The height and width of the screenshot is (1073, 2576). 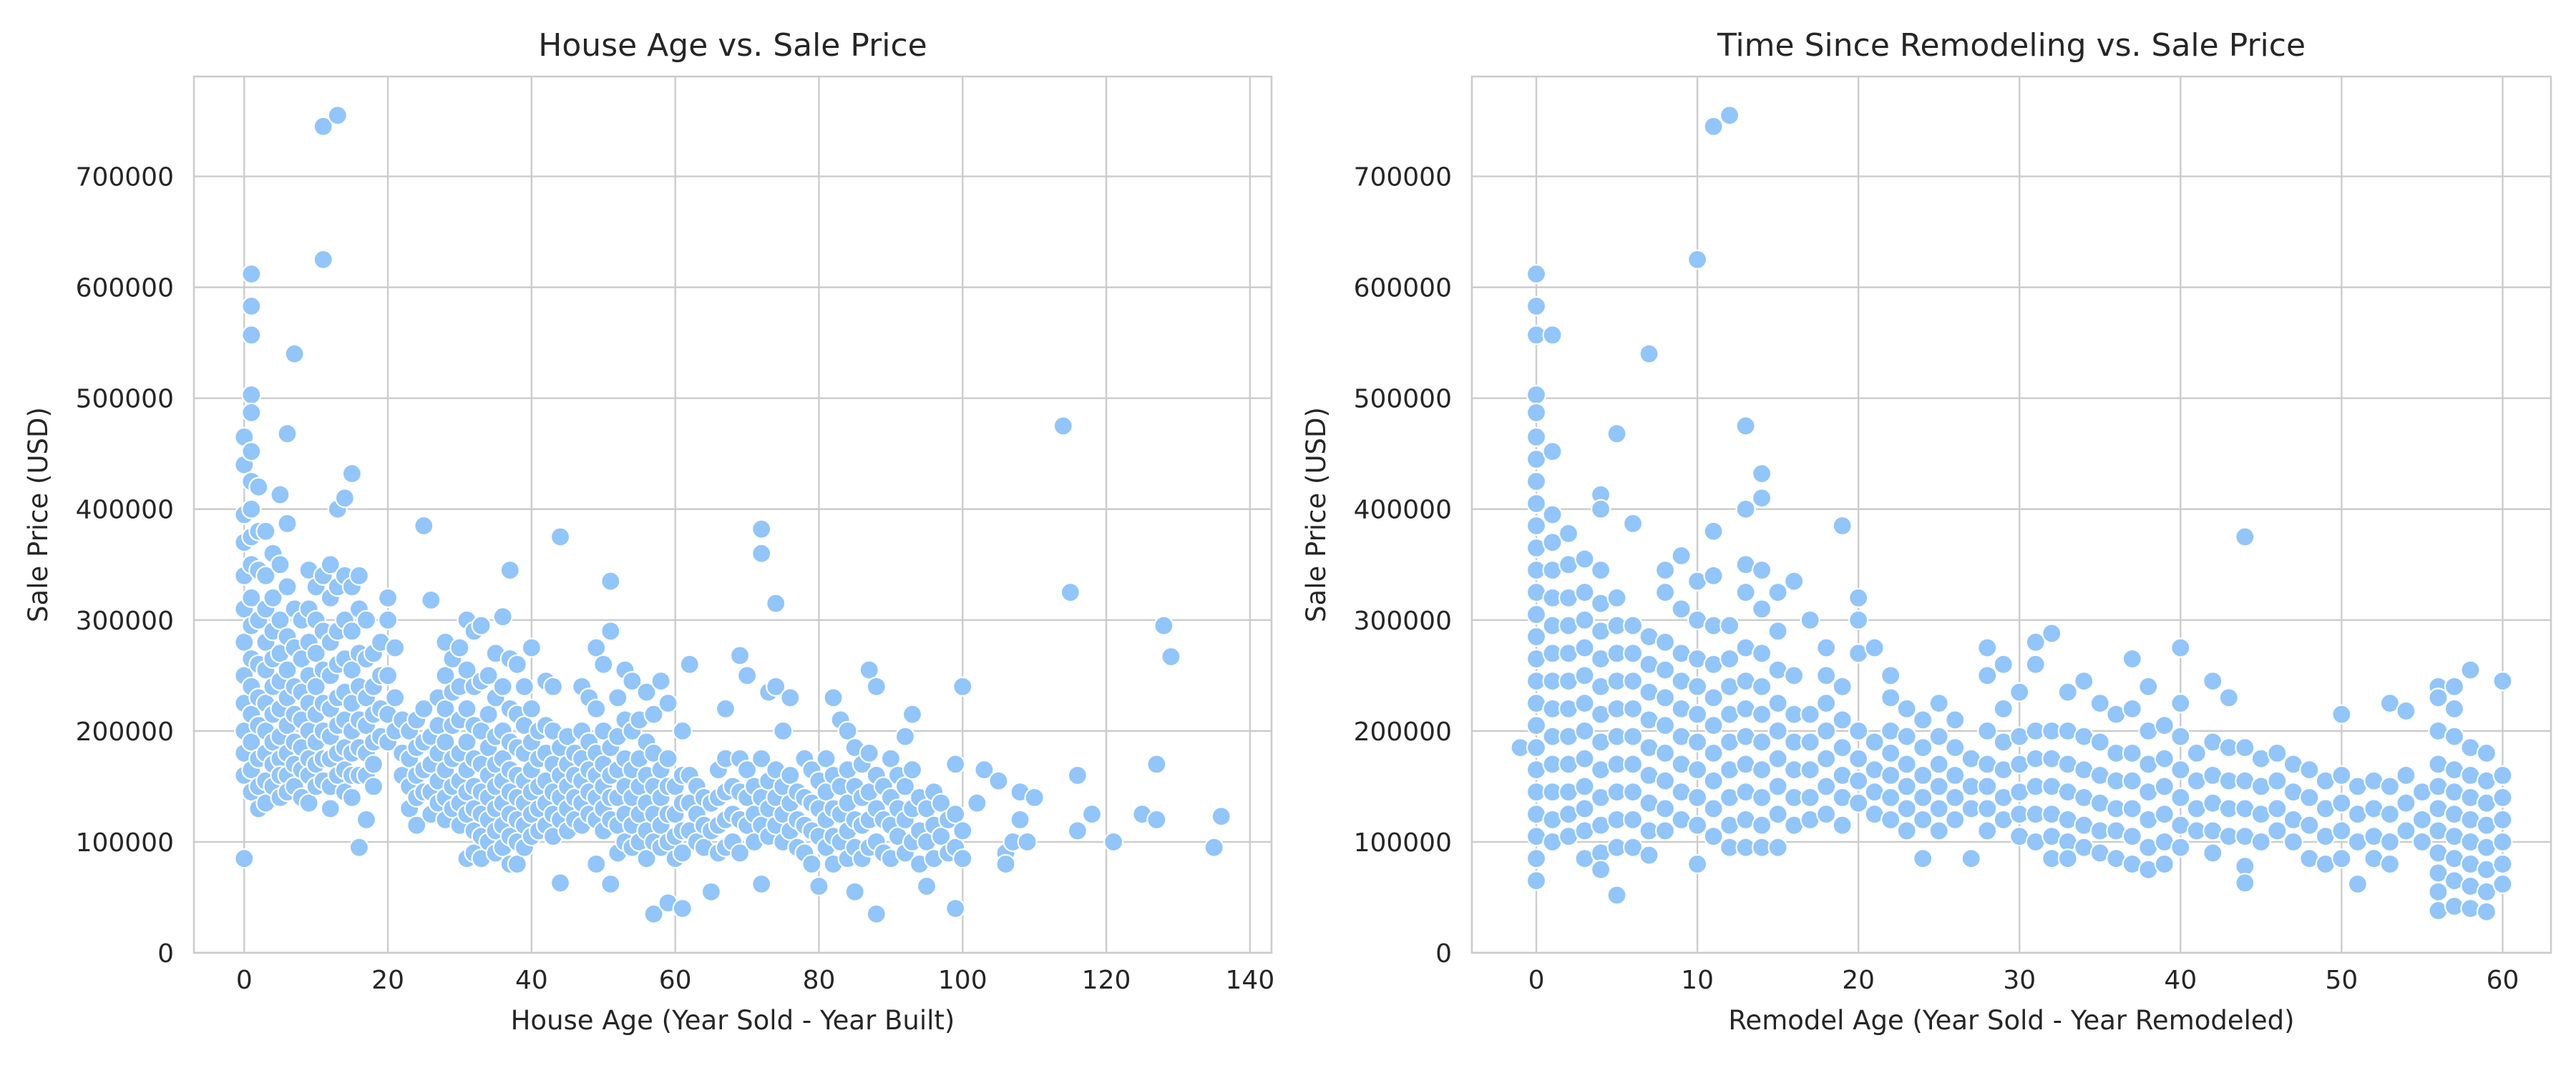 I want to click on y-axis-label: Sale Price (USD), so click(x=1316, y=514).